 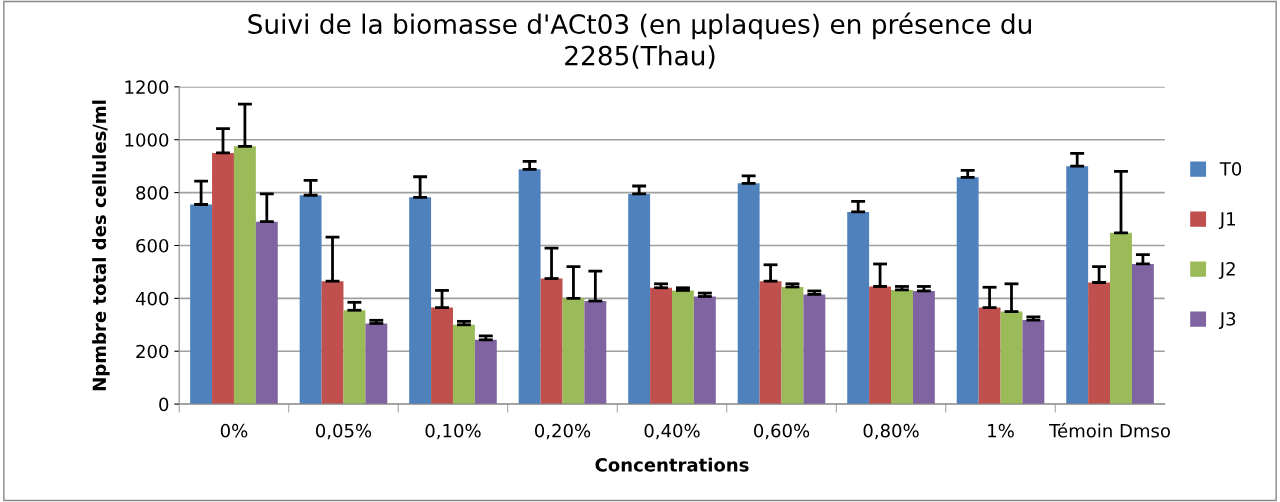 I want to click on legend-label: J3, so click(x=1227, y=321).